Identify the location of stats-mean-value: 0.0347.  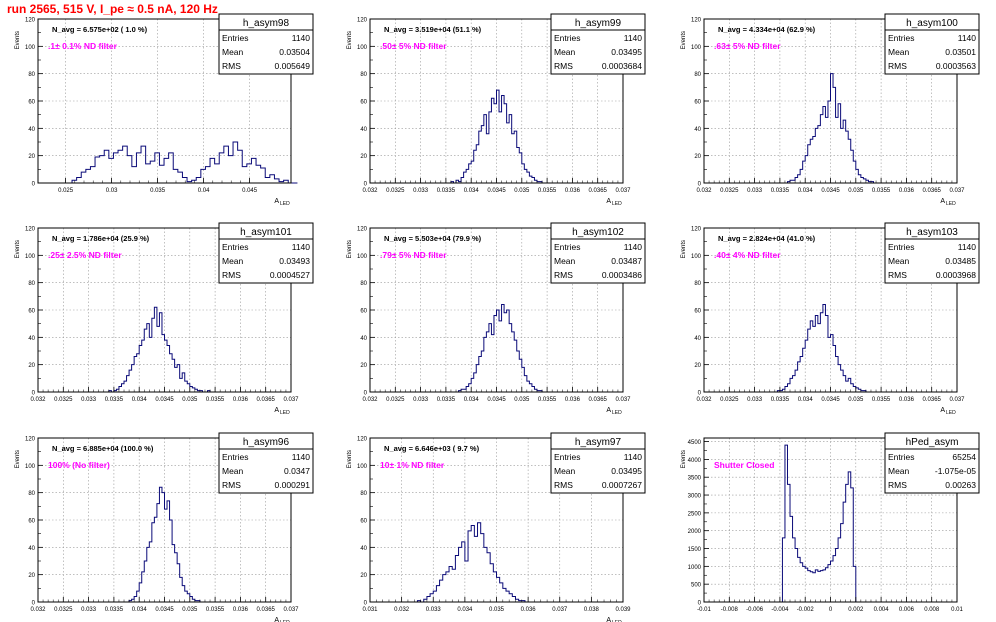
(297, 471).